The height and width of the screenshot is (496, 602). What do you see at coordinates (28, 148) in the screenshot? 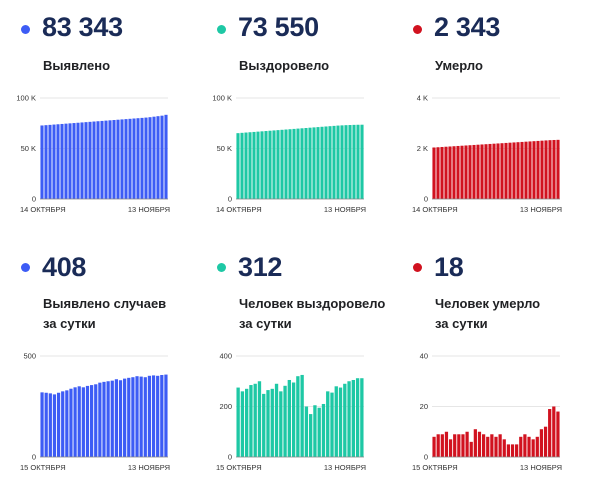
I see `y-tick-label: 50 K` at bounding box center [28, 148].